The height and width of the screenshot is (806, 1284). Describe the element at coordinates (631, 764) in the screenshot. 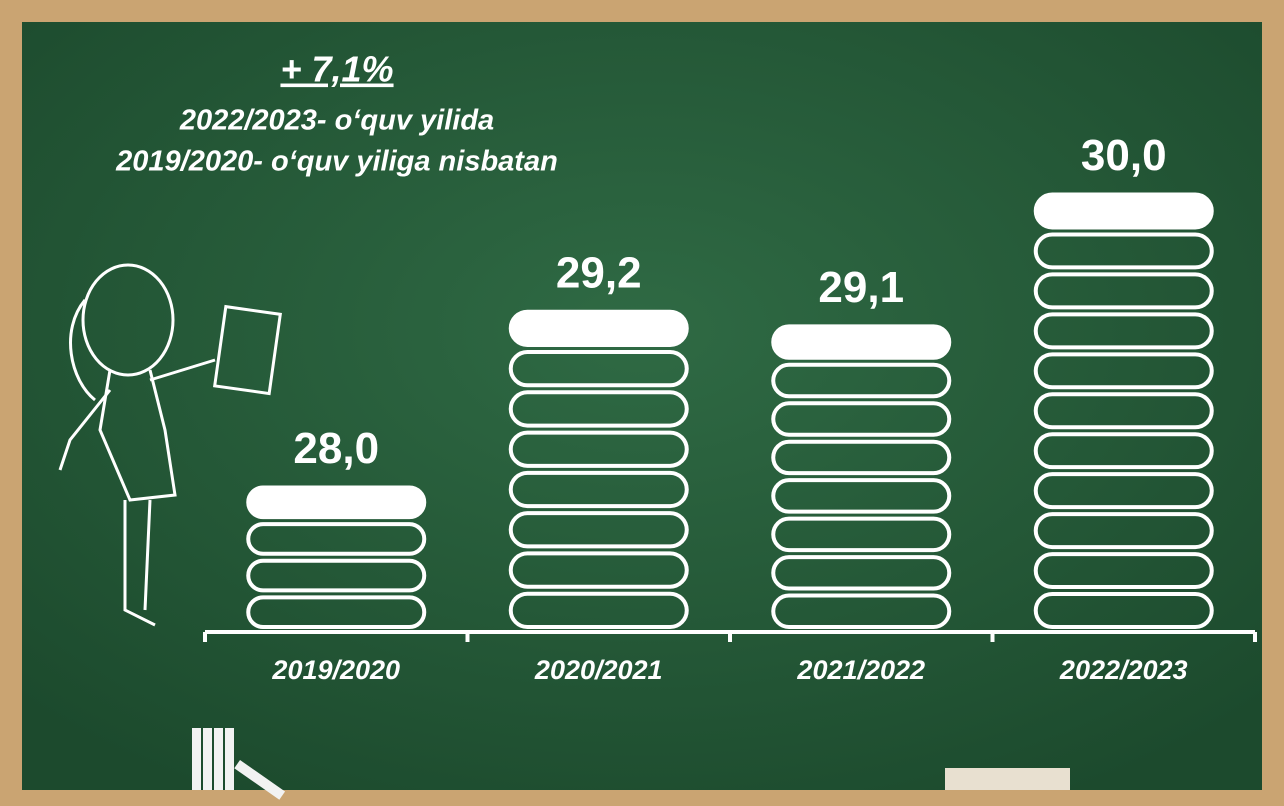

I see `chalk` at that location.